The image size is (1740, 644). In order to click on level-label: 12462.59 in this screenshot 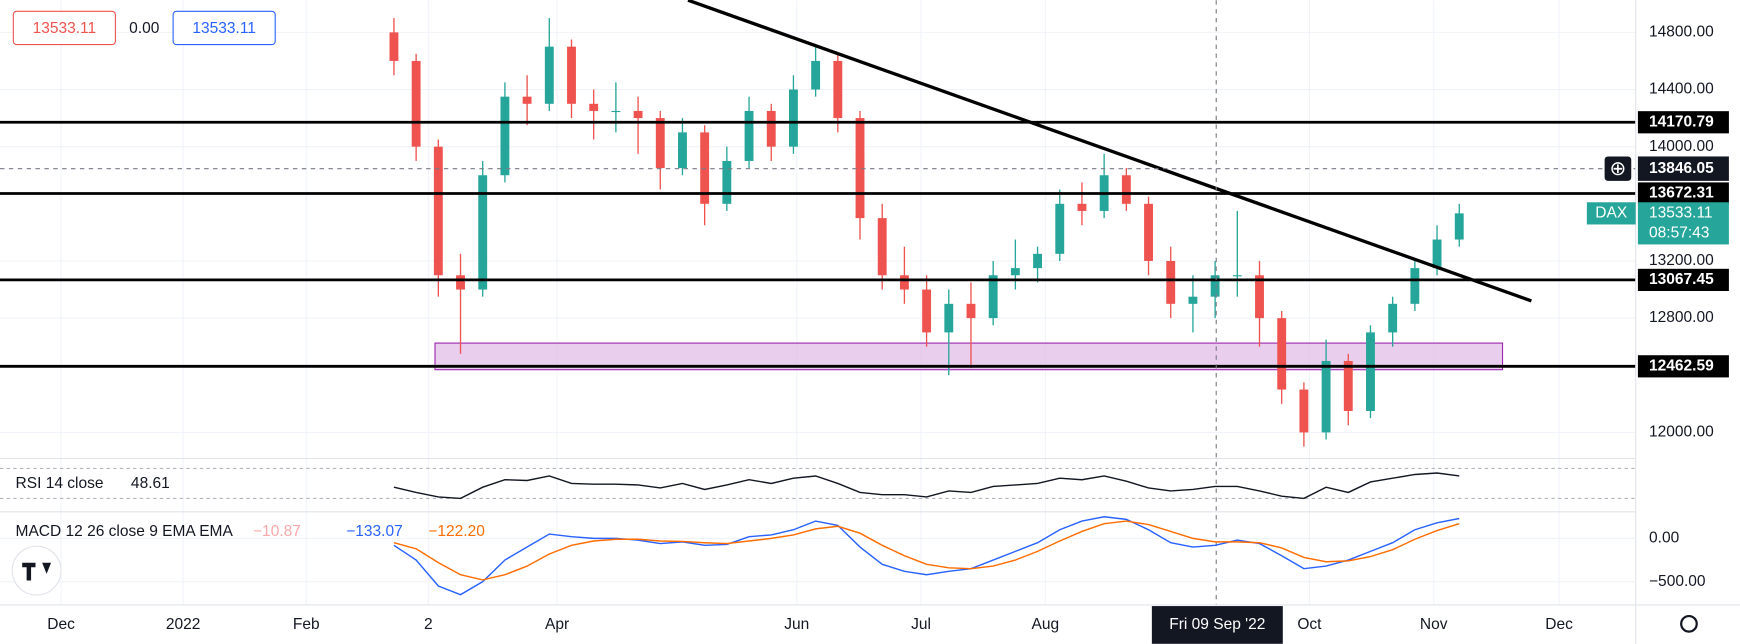, I will do `click(1681, 365)`.